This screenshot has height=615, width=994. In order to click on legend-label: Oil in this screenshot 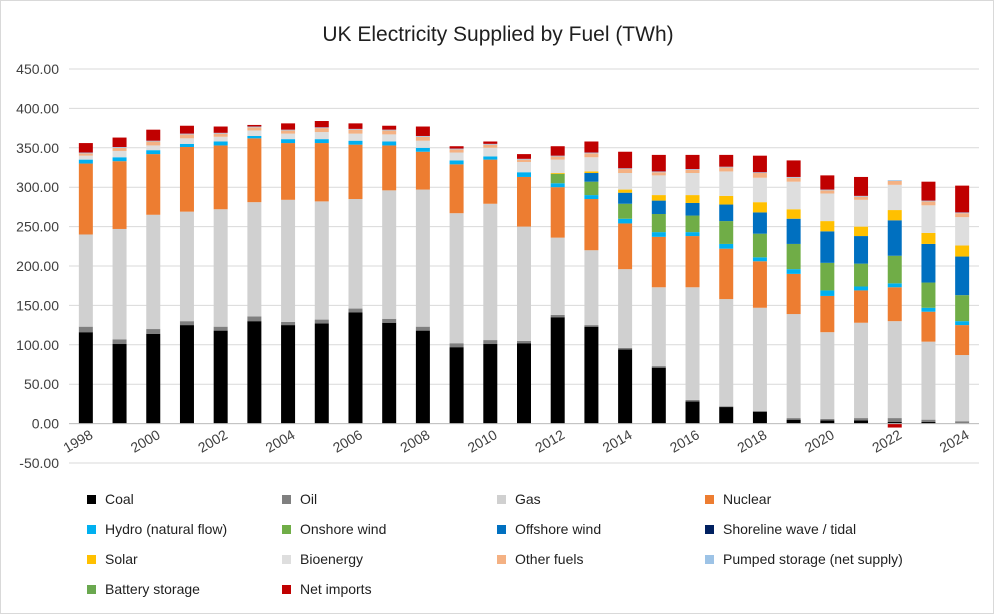, I will do `click(309, 499)`.